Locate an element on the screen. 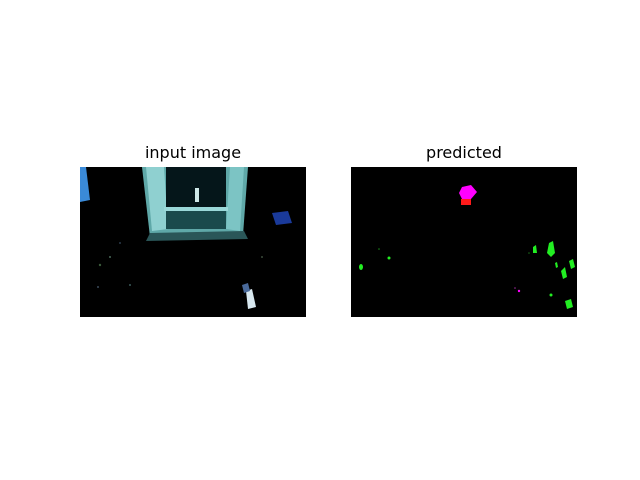 The image size is (640, 480). predicted-mask is located at coordinates (464, 242).